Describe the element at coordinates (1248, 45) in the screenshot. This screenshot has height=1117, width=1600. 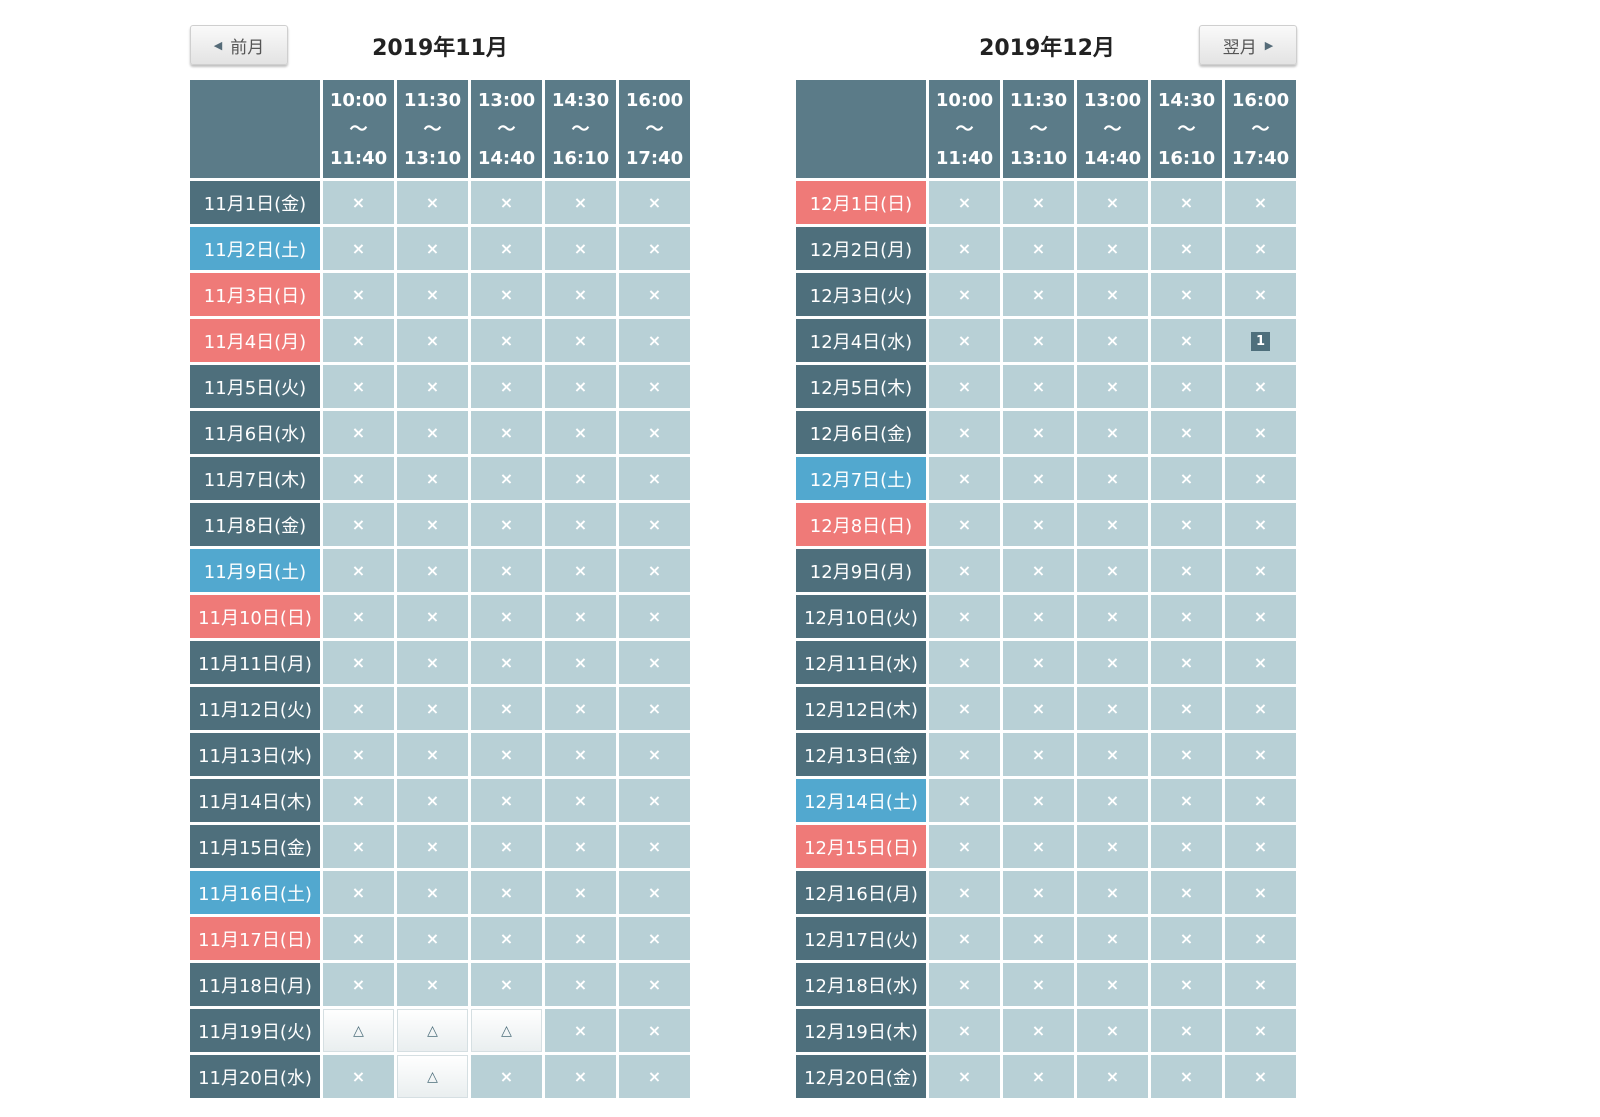
I see `next-month-button: 翌月 ▶` at that location.